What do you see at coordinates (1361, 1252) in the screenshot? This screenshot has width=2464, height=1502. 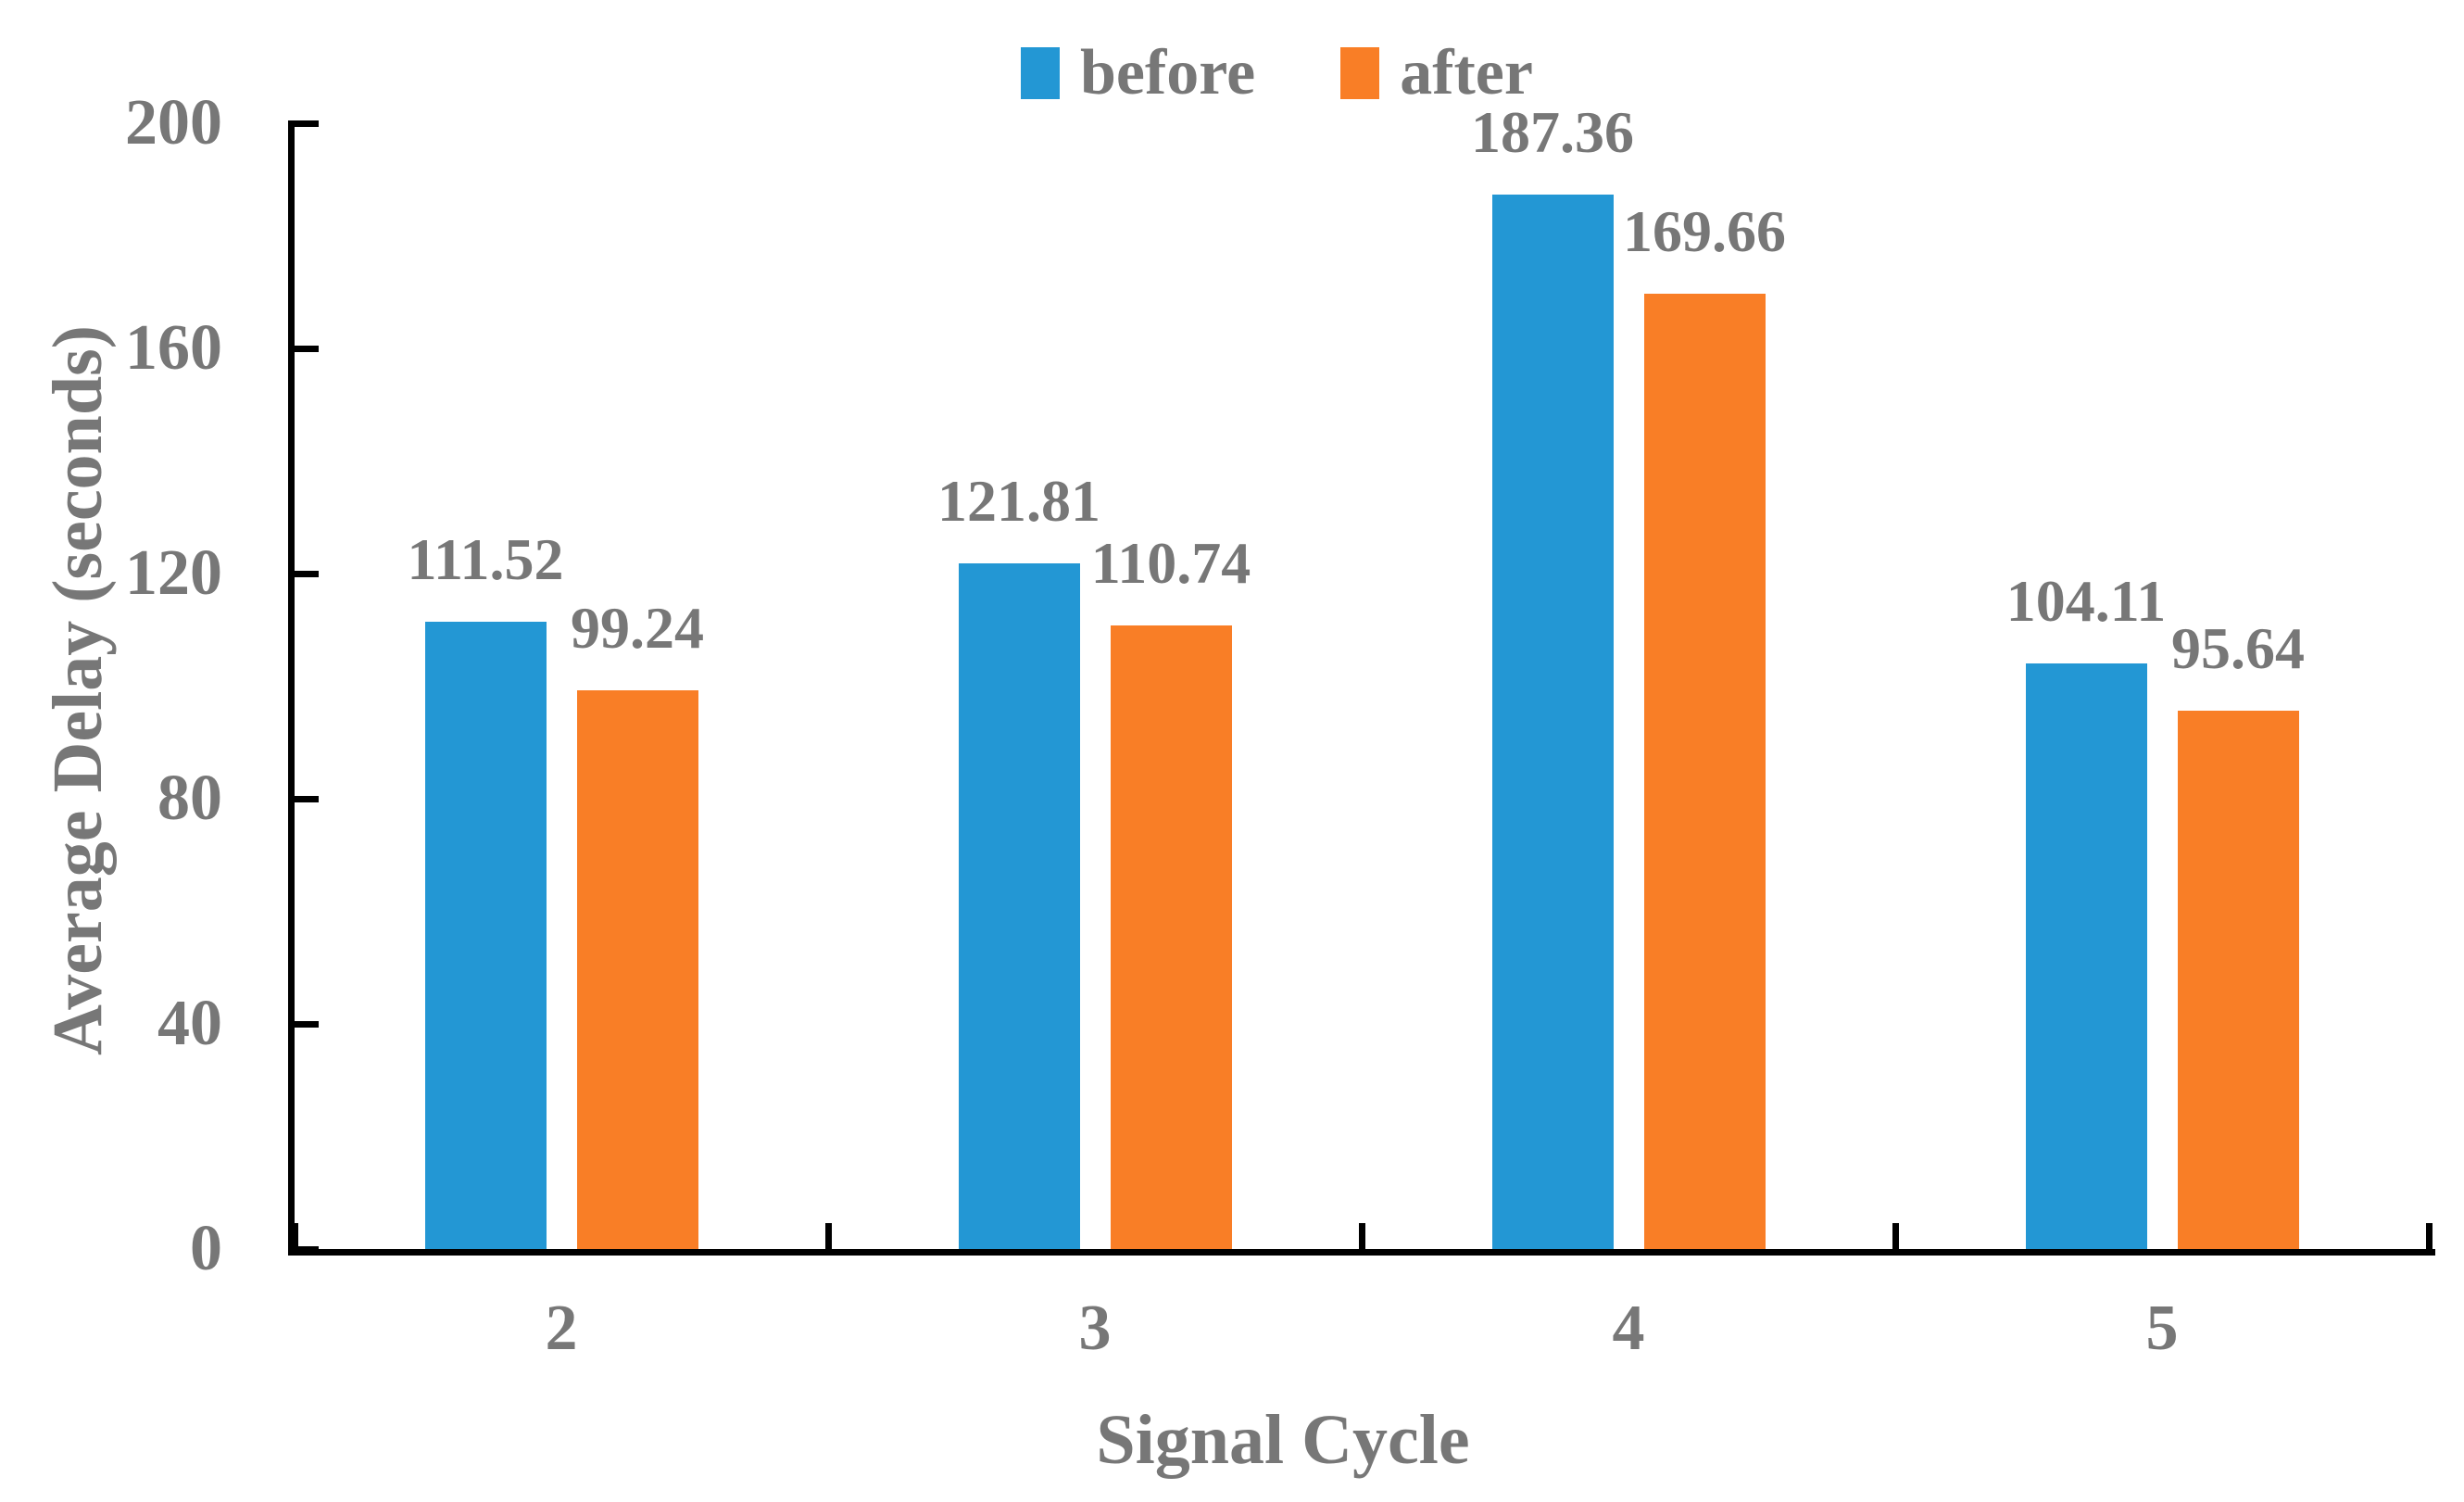 I see `x-axis-line` at bounding box center [1361, 1252].